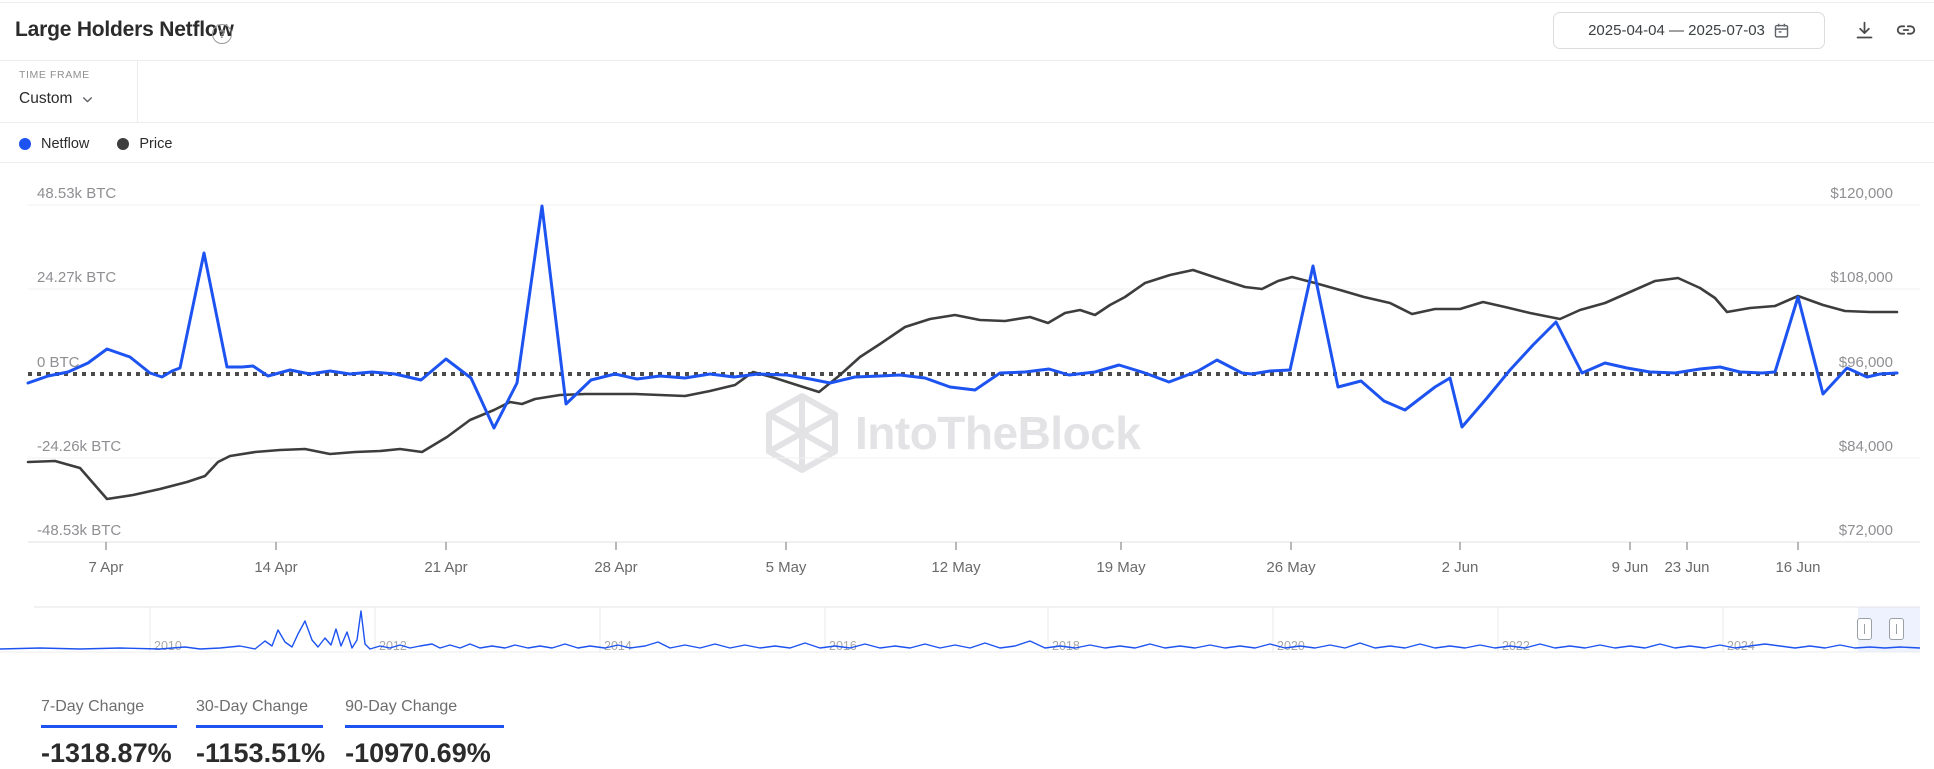  I want to click on chart-legend: Netflow Price, so click(95, 144).